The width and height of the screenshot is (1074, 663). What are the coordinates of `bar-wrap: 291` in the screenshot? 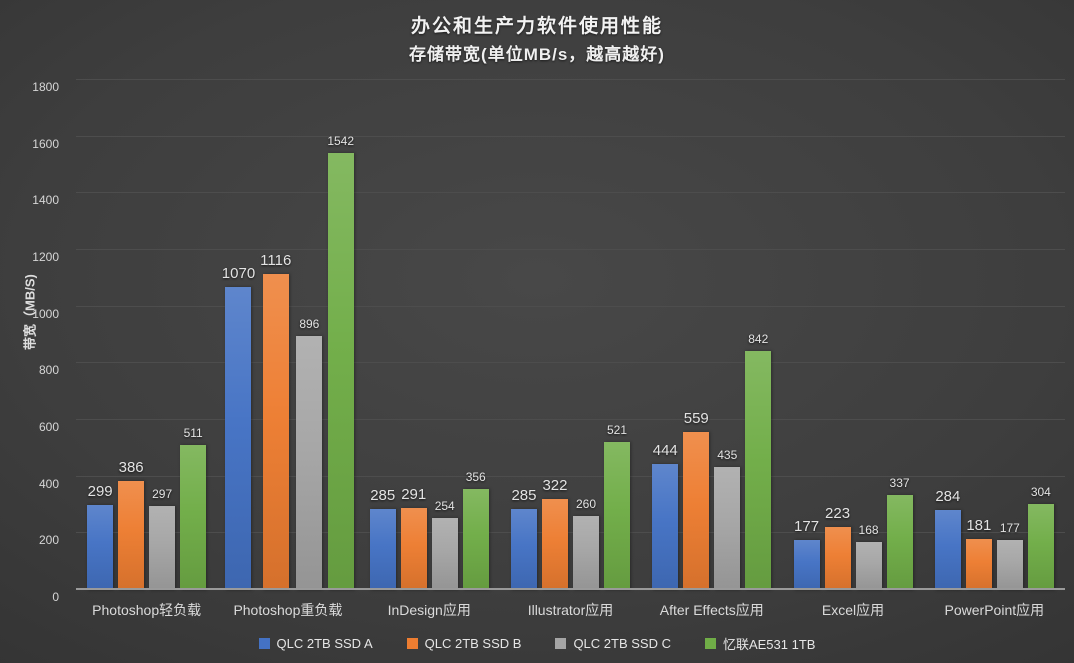 It's located at (413, 335).